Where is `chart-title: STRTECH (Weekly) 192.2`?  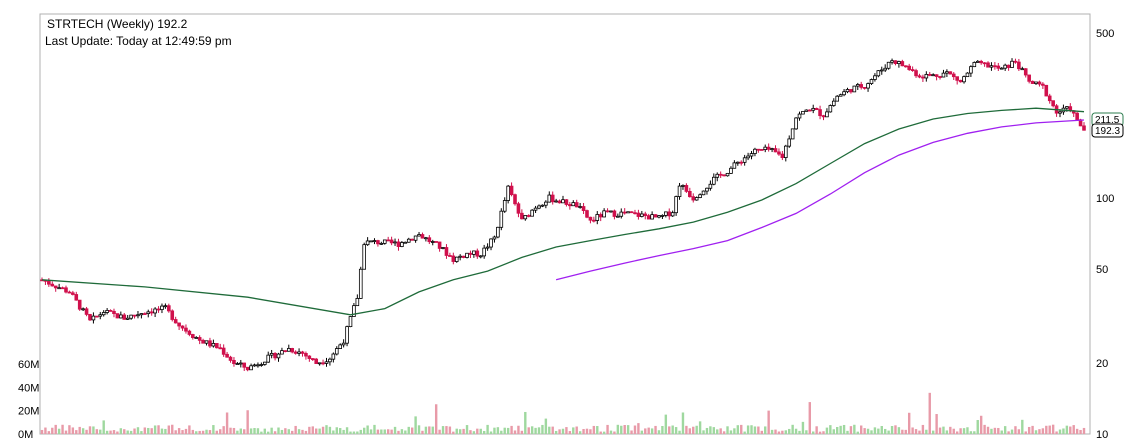 chart-title: STRTECH (Weekly) 192.2 is located at coordinates (117, 24).